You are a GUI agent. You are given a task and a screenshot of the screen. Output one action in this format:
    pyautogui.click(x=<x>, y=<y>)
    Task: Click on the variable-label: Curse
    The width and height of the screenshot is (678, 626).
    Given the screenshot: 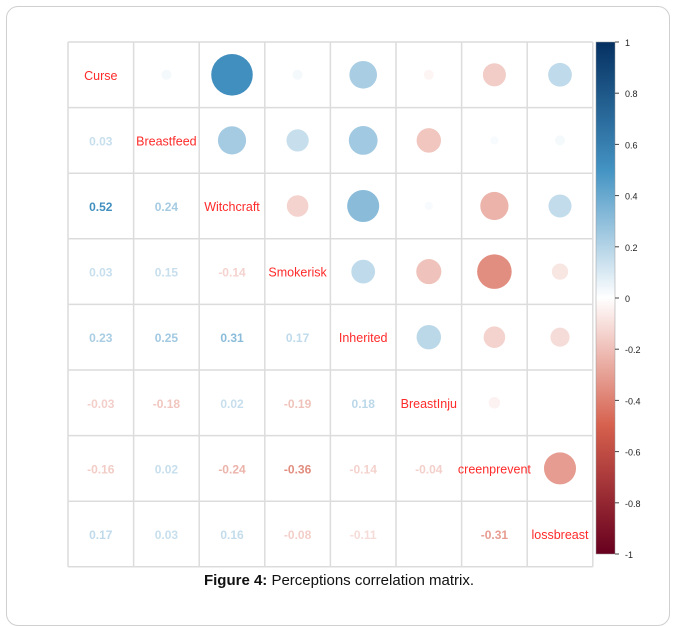 What is the action you would take?
    pyautogui.click(x=100, y=76)
    